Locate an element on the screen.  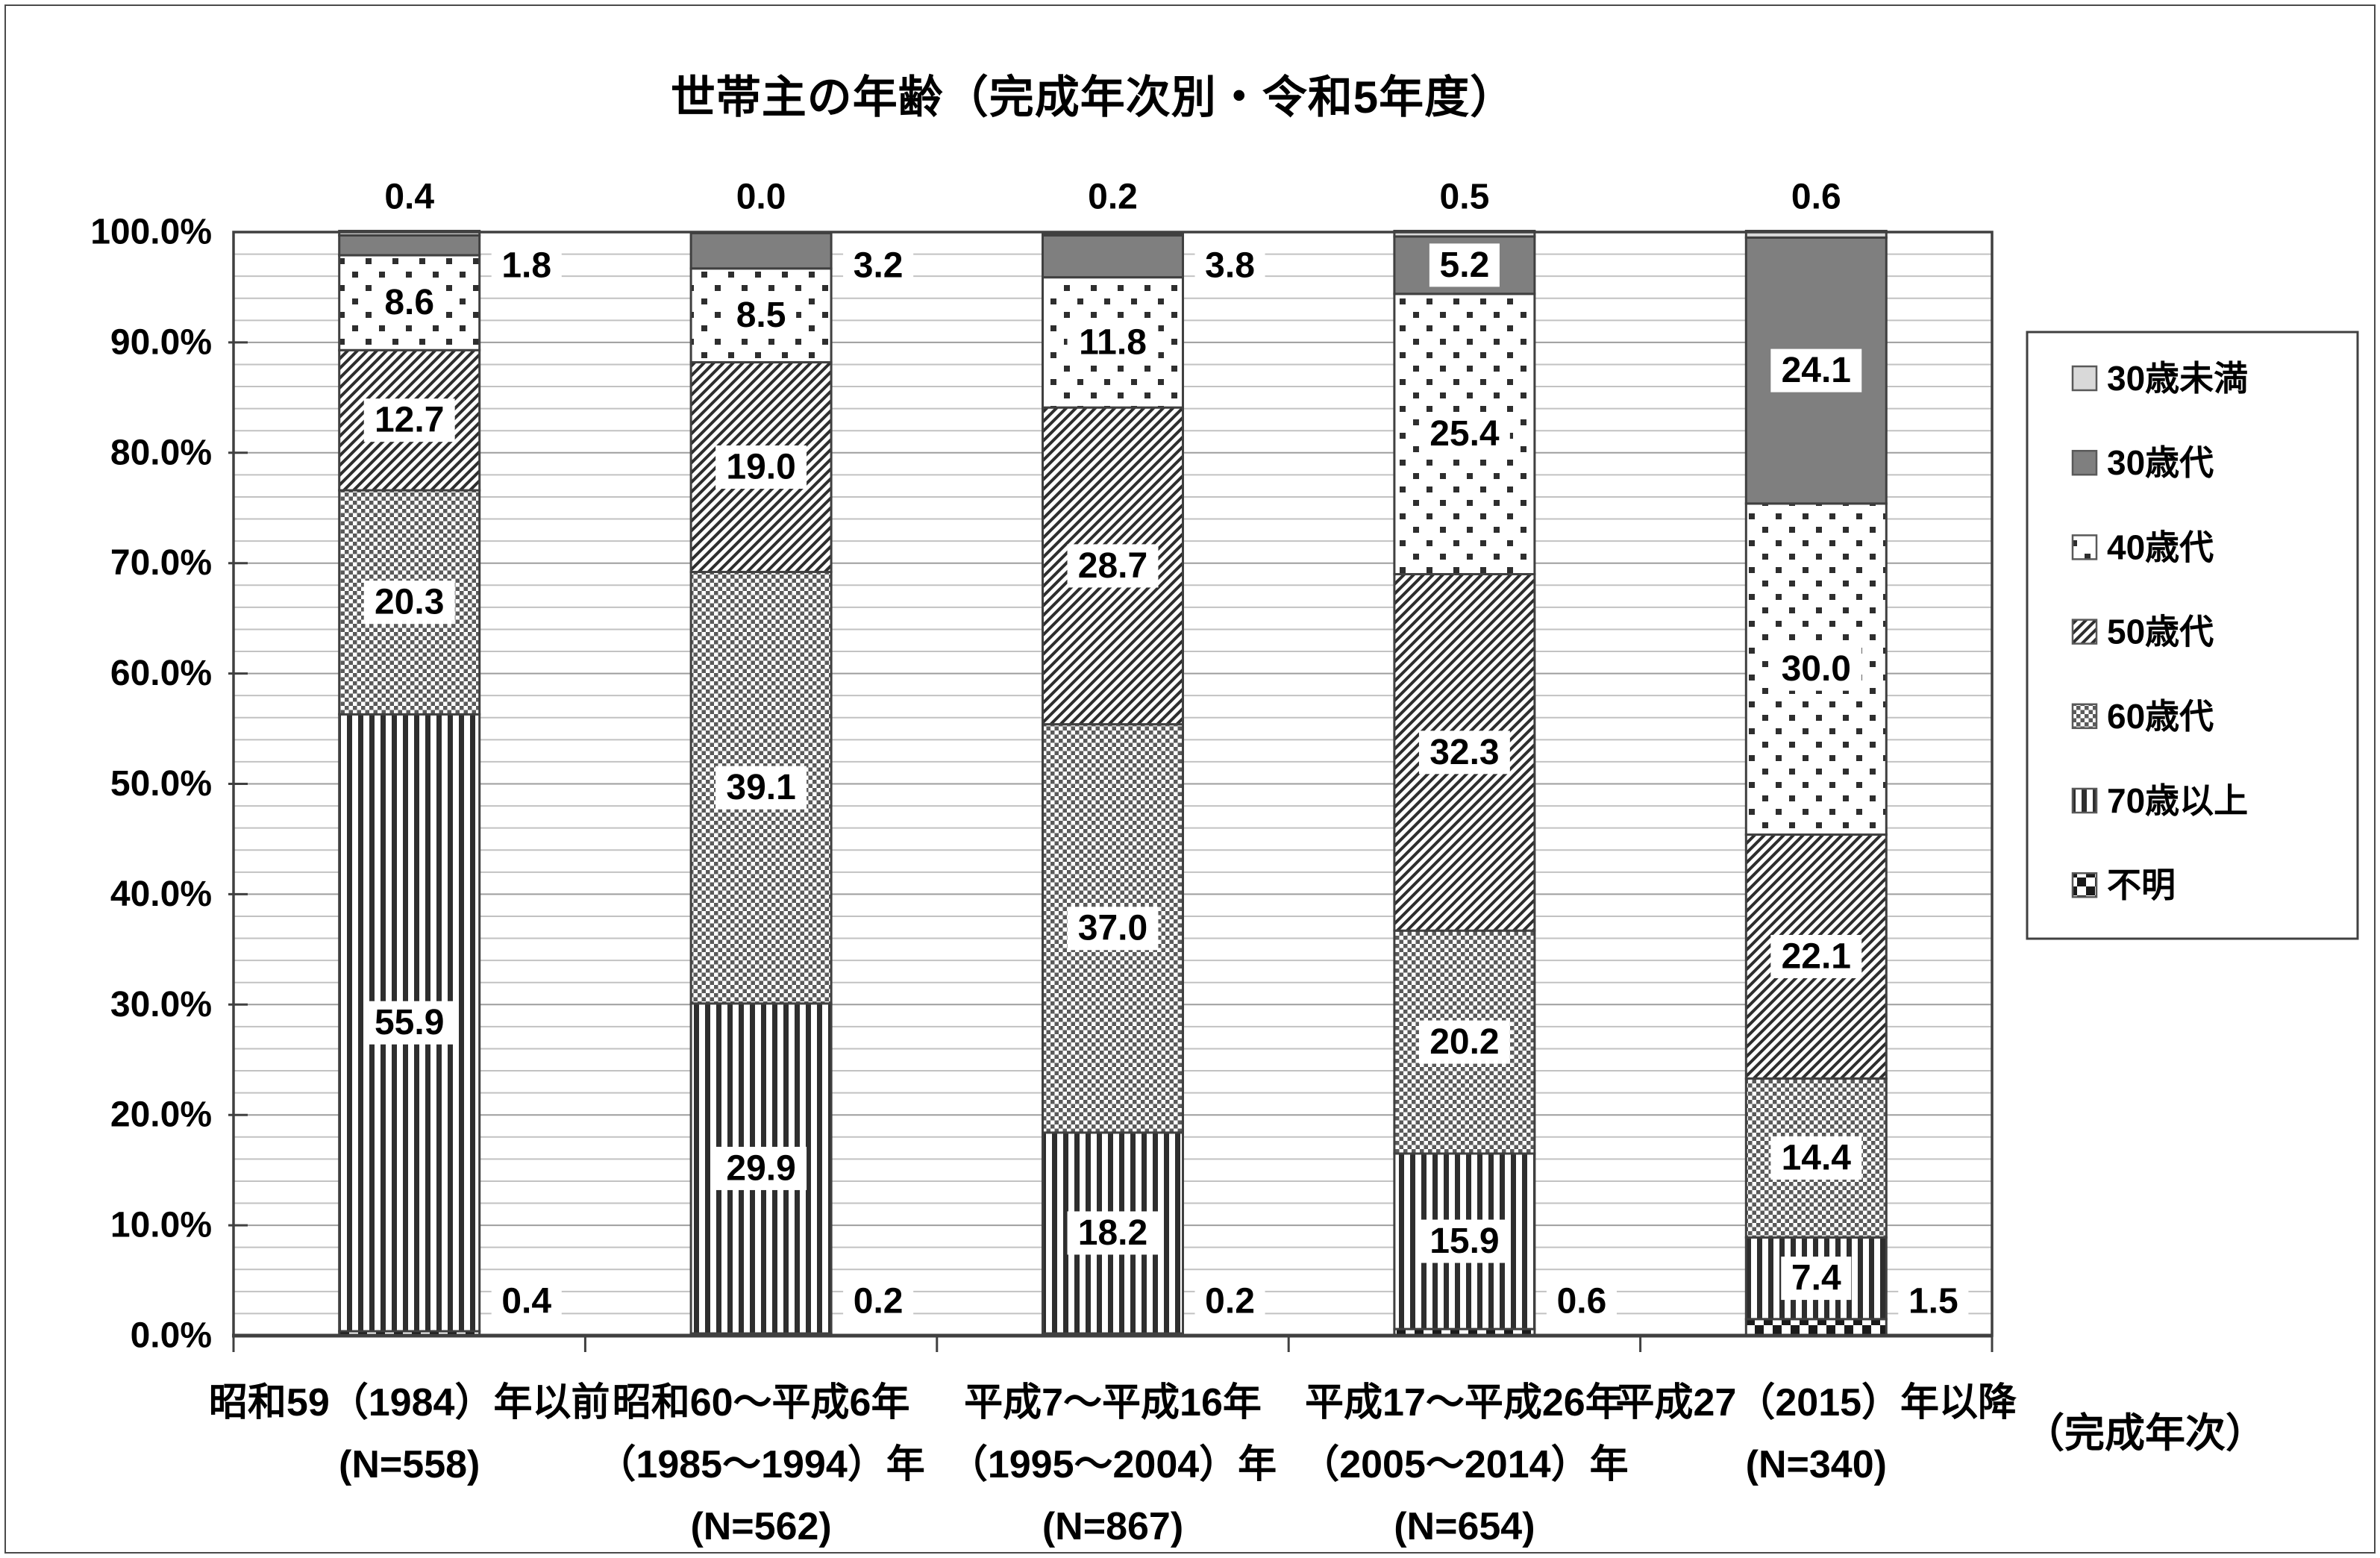
value-label-50歳代-cat1: 12.7 is located at coordinates (409, 420).